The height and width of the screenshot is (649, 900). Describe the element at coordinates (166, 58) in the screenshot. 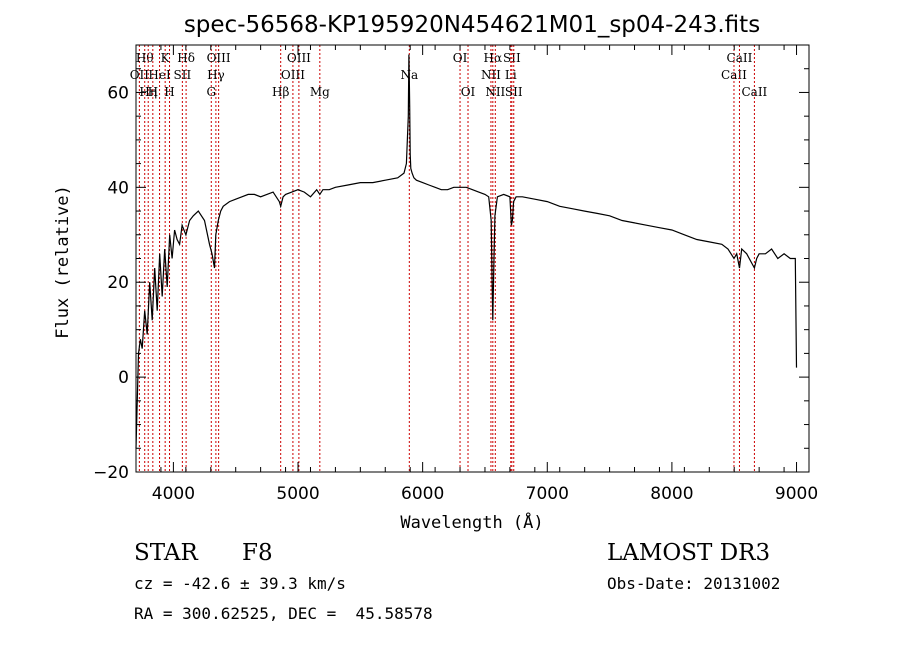

I see `spectral-line-label: K` at that location.